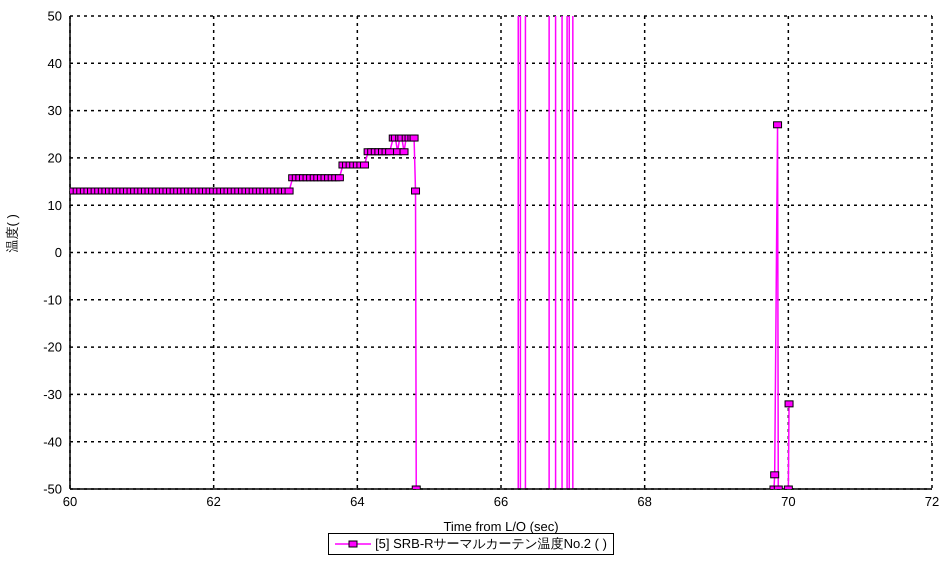  What do you see at coordinates (491, 544) in the screenshot?
I see `legend-label: [5] SRB-Rサーマルカーテン温度No.2 ( )` at bounding box center [491, 544].